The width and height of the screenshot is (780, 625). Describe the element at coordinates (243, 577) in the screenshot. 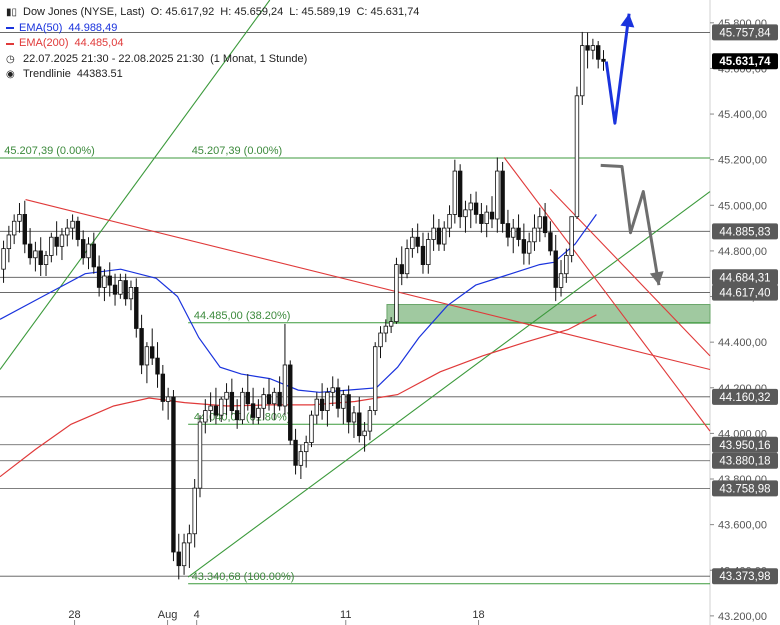

I see `fib-level-label: 43.340,68 (100.00%)` at that location.